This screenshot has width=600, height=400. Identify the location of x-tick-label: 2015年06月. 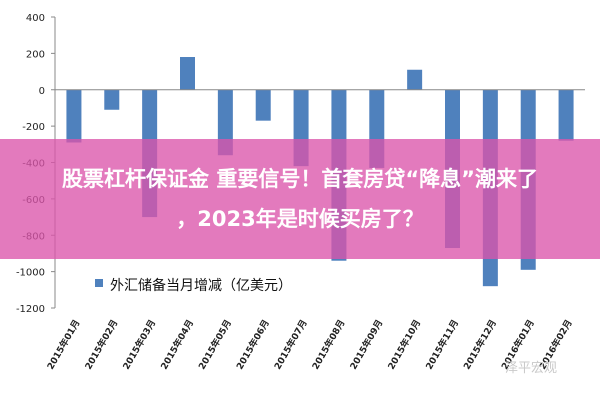
(253, 345).